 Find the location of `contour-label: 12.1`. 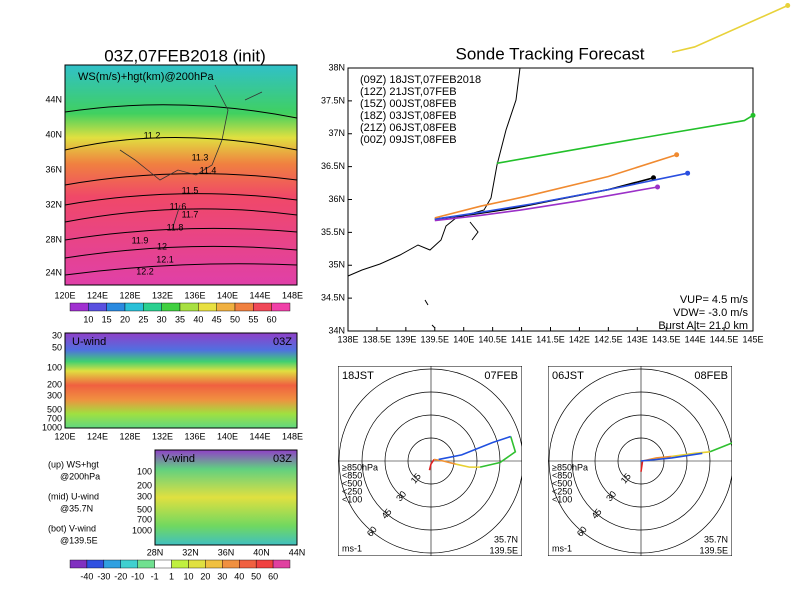

contour-label: 12.1 is located at coordinates (165, 259).